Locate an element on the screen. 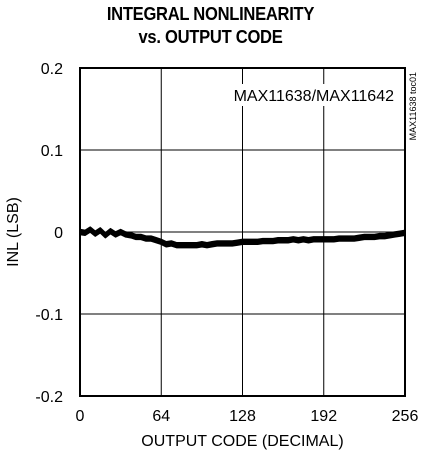  legend-label: MAX11638/MAX11642 is located at coordinates (314, 96).